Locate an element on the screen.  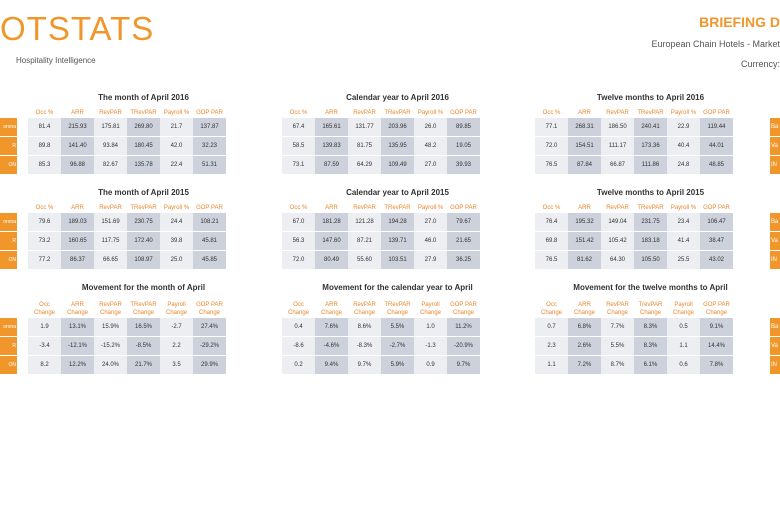
table-cell: 27.0 is located at coordinates (430, 165).